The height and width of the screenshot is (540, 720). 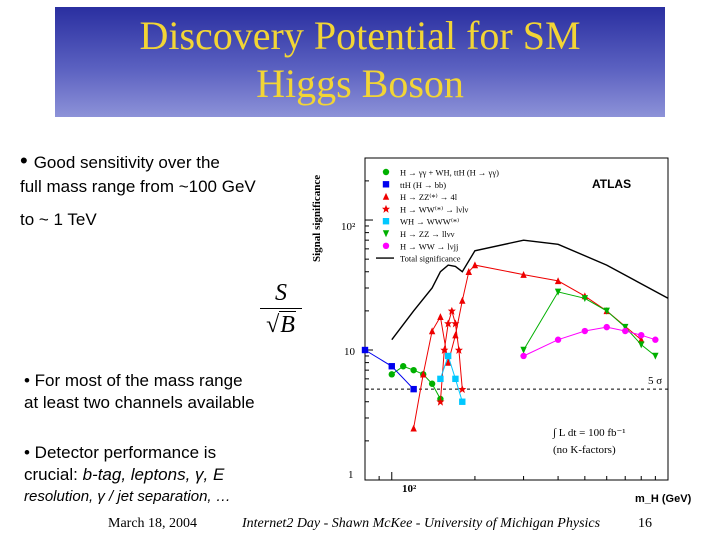 What do you see at coordinates (348, 227) in the screenshot?
I see `y-tick-label-100: 10²` at bounding box center [348, 227].